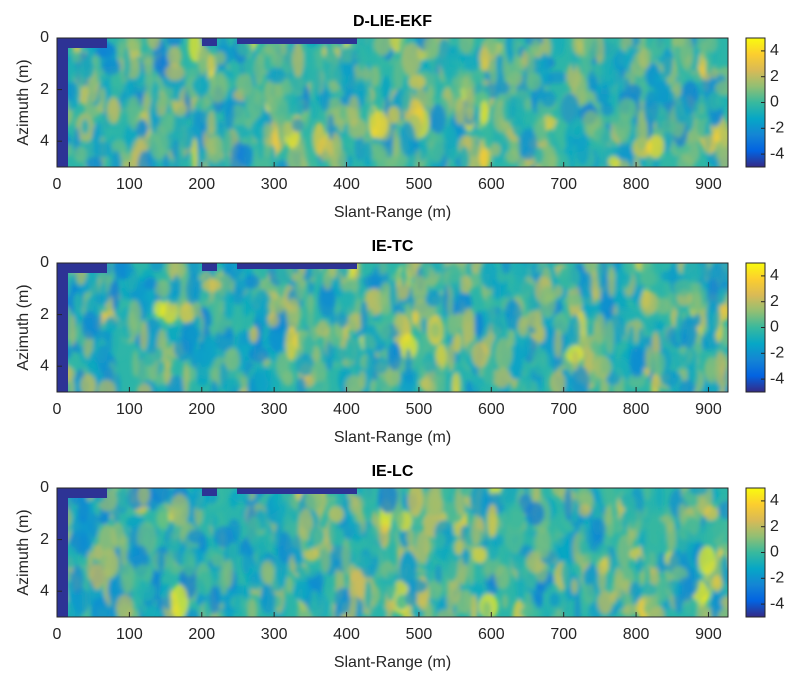 The width and height of the screenshot is (808, 677). Describe the element at coordinates (708, 409) in the screenshot. I see `x-tick-label: 900` at that location.